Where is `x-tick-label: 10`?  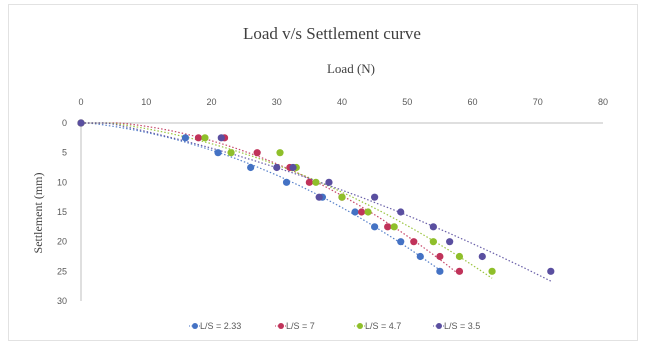
x-tick-label: 10 is located at coordinates (146, 102).